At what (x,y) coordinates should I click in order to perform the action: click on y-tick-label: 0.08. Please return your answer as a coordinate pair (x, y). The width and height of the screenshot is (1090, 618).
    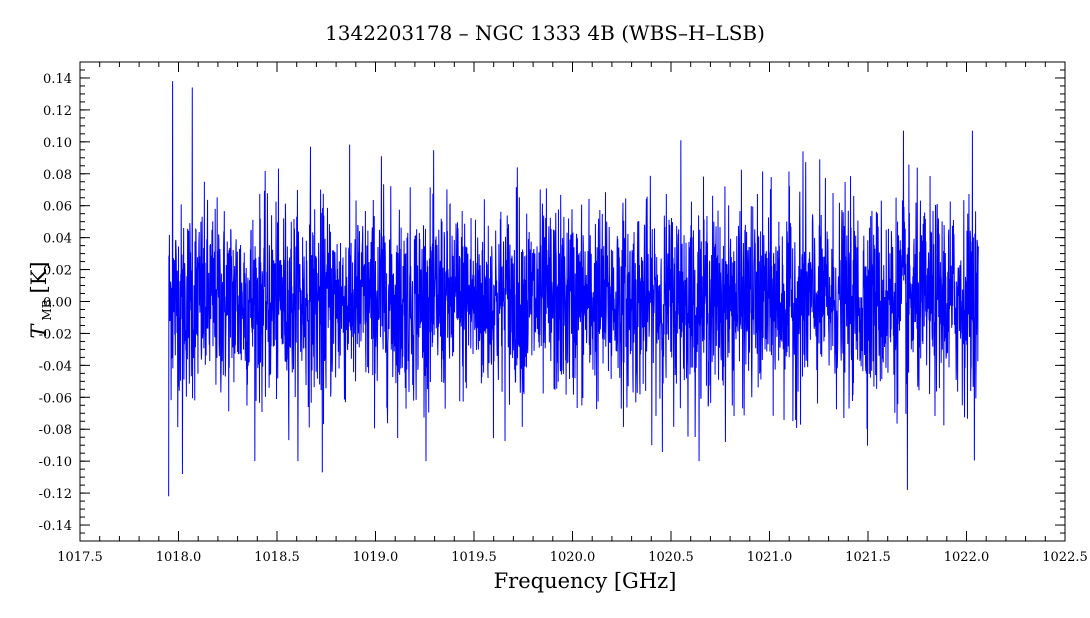
    Looking at the image, I should click on (57, 175).